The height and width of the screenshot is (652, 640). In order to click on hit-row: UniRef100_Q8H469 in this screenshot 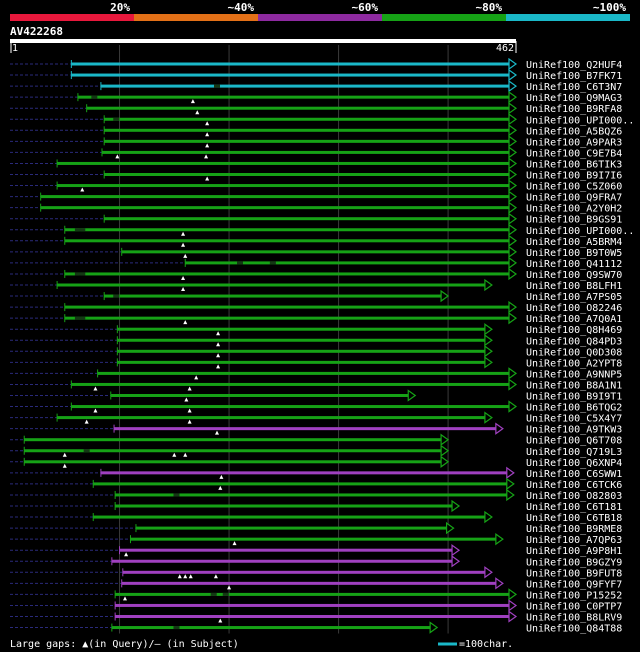, I will do `click(316, 329)`.